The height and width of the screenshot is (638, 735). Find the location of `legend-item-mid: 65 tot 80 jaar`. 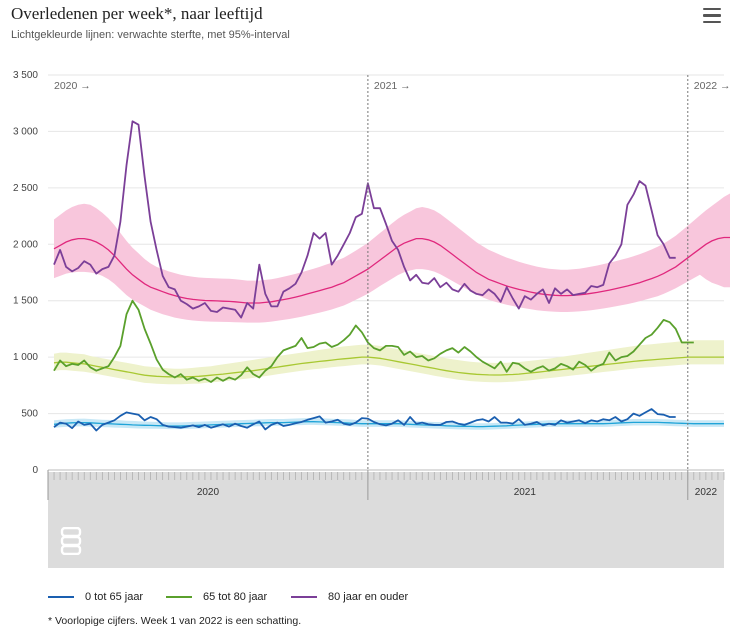

legend-item-mid: 65 tot 80 jaar is located at coordinates (216, 597).